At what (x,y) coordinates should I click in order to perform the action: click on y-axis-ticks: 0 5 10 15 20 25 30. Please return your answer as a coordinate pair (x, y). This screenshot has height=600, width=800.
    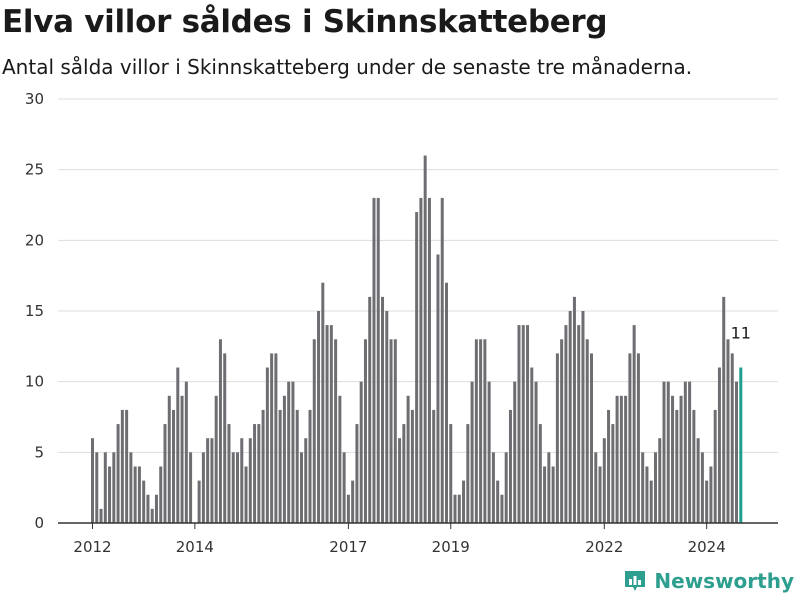
    Looking at the image, I should click on (34, 311).